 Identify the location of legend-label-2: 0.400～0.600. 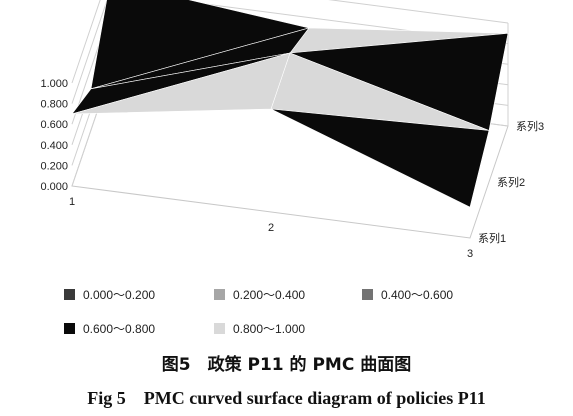
(417, 295).